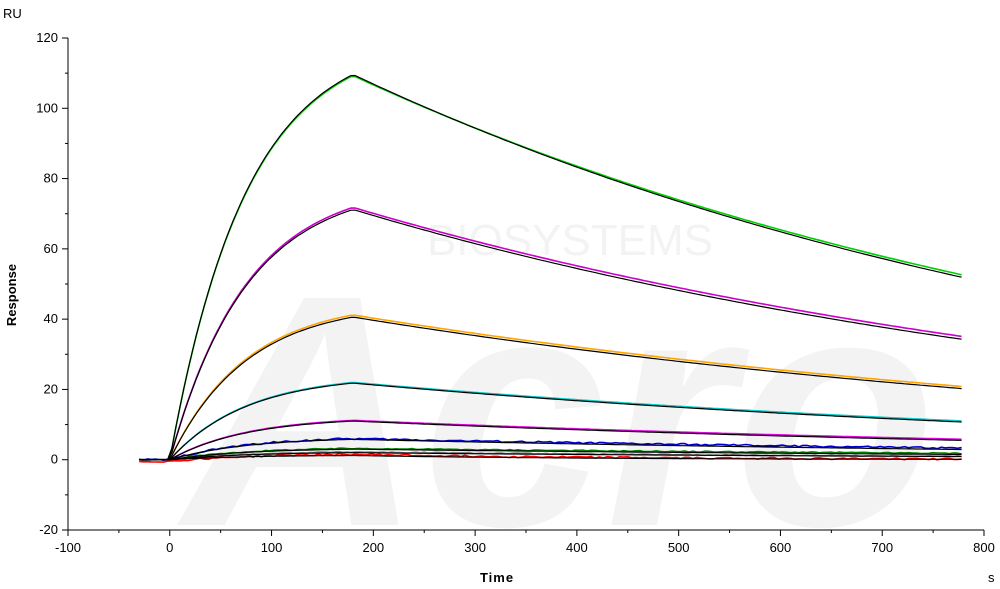 The image size is (1000, 589). I want to click on y-tick-label: 0, so click(54, 459).